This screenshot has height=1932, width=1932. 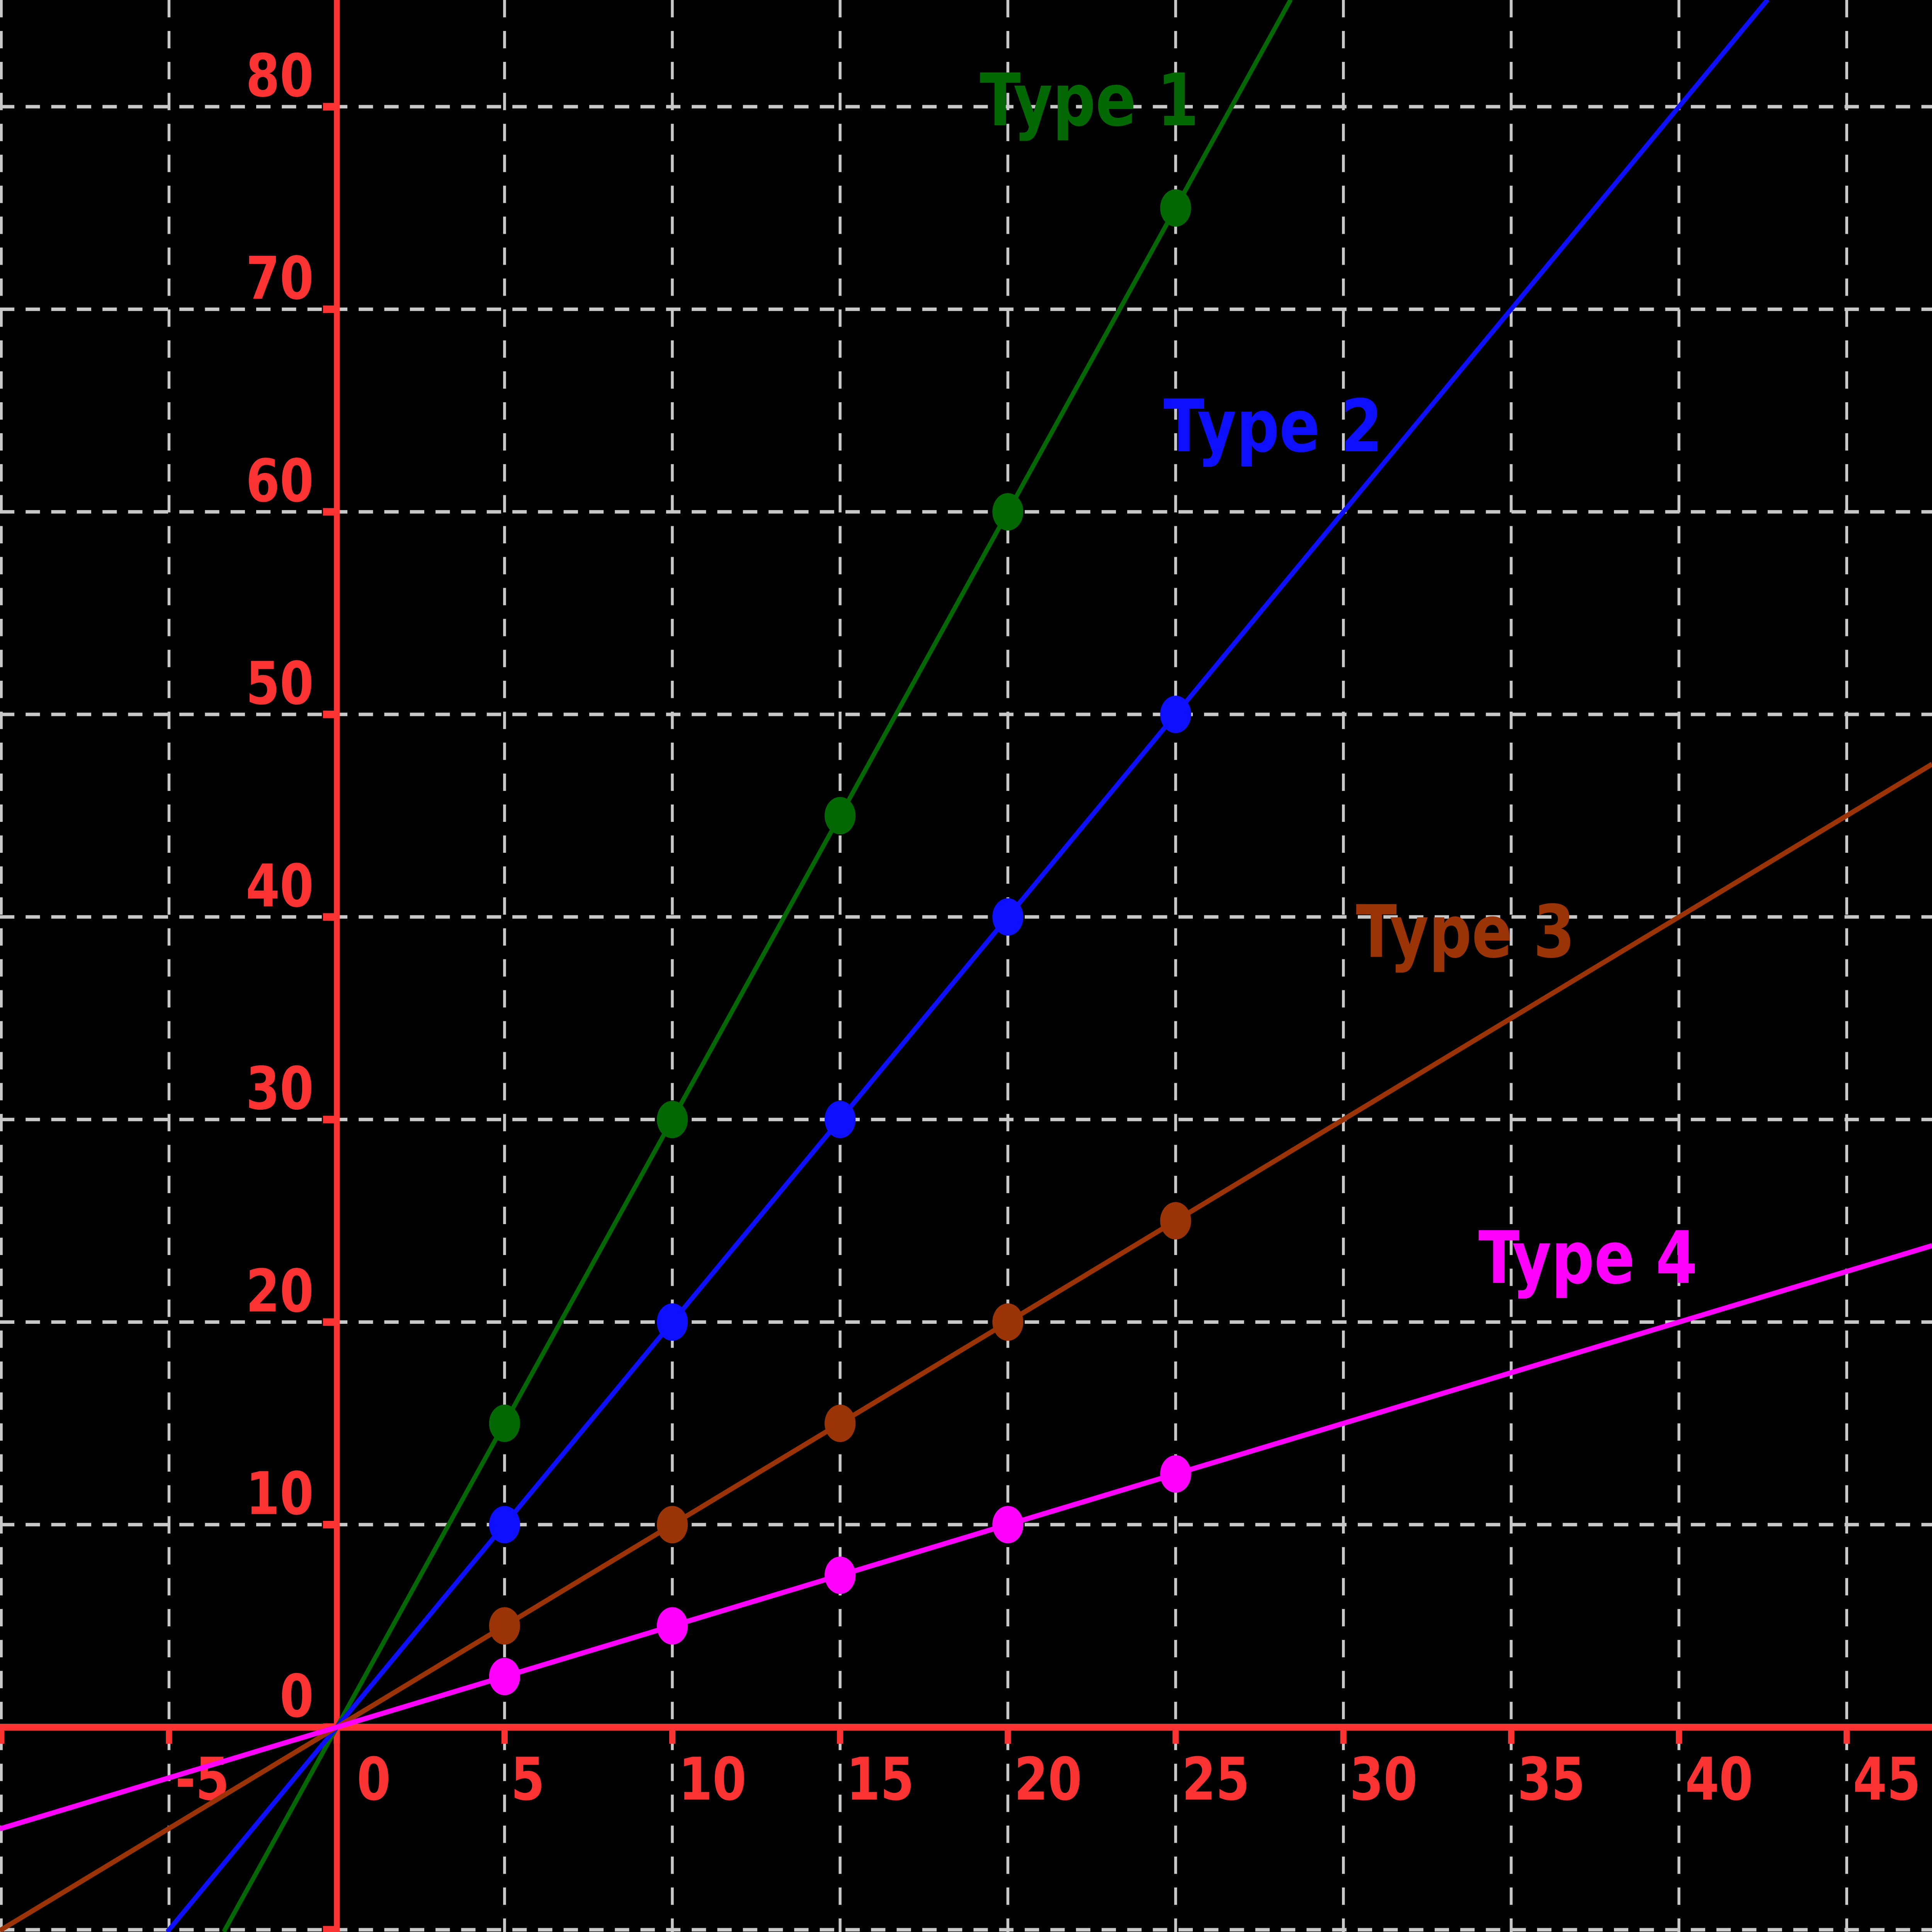 What do you see at coordinates (1384, 1780) in the screenshot?
I see `x-tick-label-30: 30` at bounding box center [1384, 1780].